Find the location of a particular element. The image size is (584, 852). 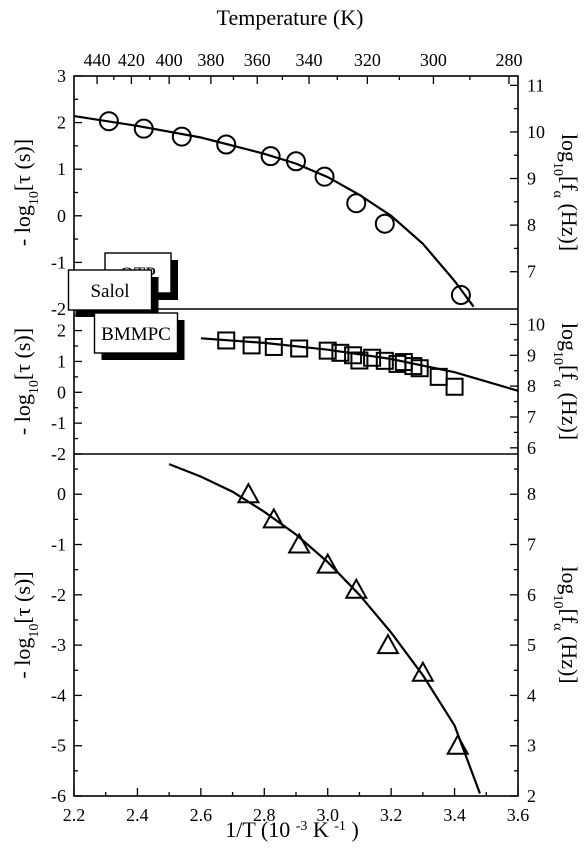

top-axis-ticks: 440 420 400 380 360 340 320 300 280 is located at coordinates (303, 67).